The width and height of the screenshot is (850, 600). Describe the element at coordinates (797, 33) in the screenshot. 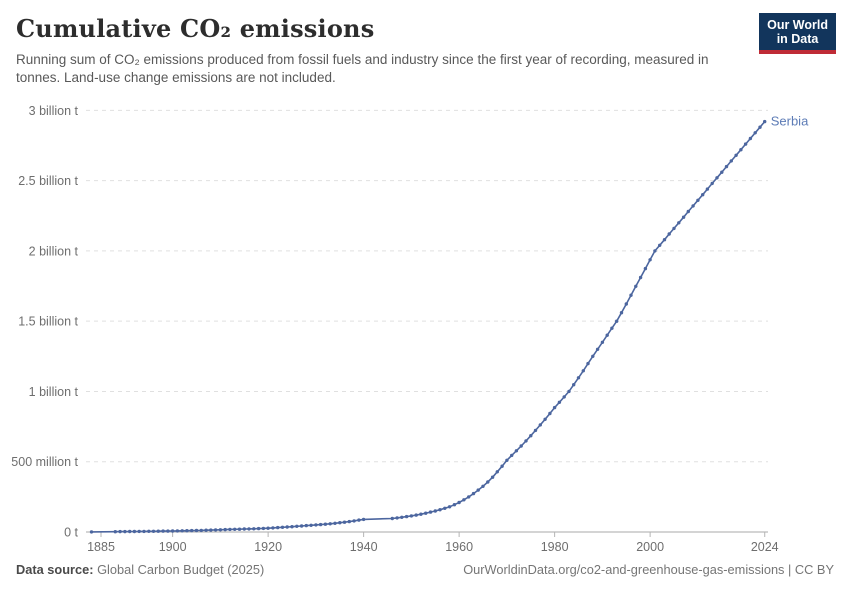

I see `owid-logo: Our World in Data` at that location.